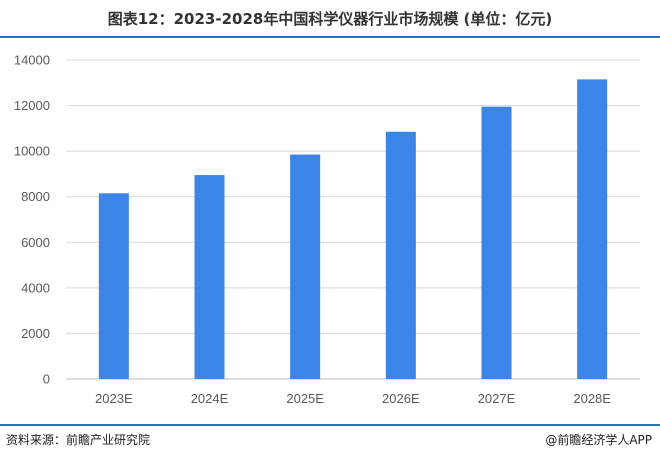 Image resolution: width=660 pixels, height=459 pixels. What do you see at coordinates (592, 398) in the screenshot?
I see `x-tick-label: 2028E` at bounding box center [592, 398].